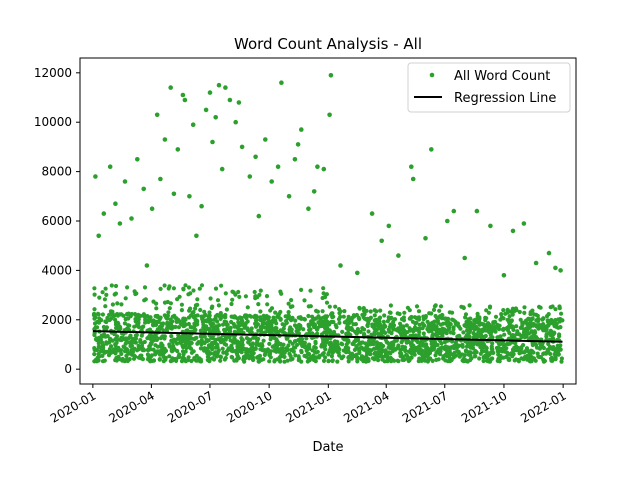 This screenshot has width=640, height=480. I want to click on x-tick-label: 2021-07, so click(425, 406).